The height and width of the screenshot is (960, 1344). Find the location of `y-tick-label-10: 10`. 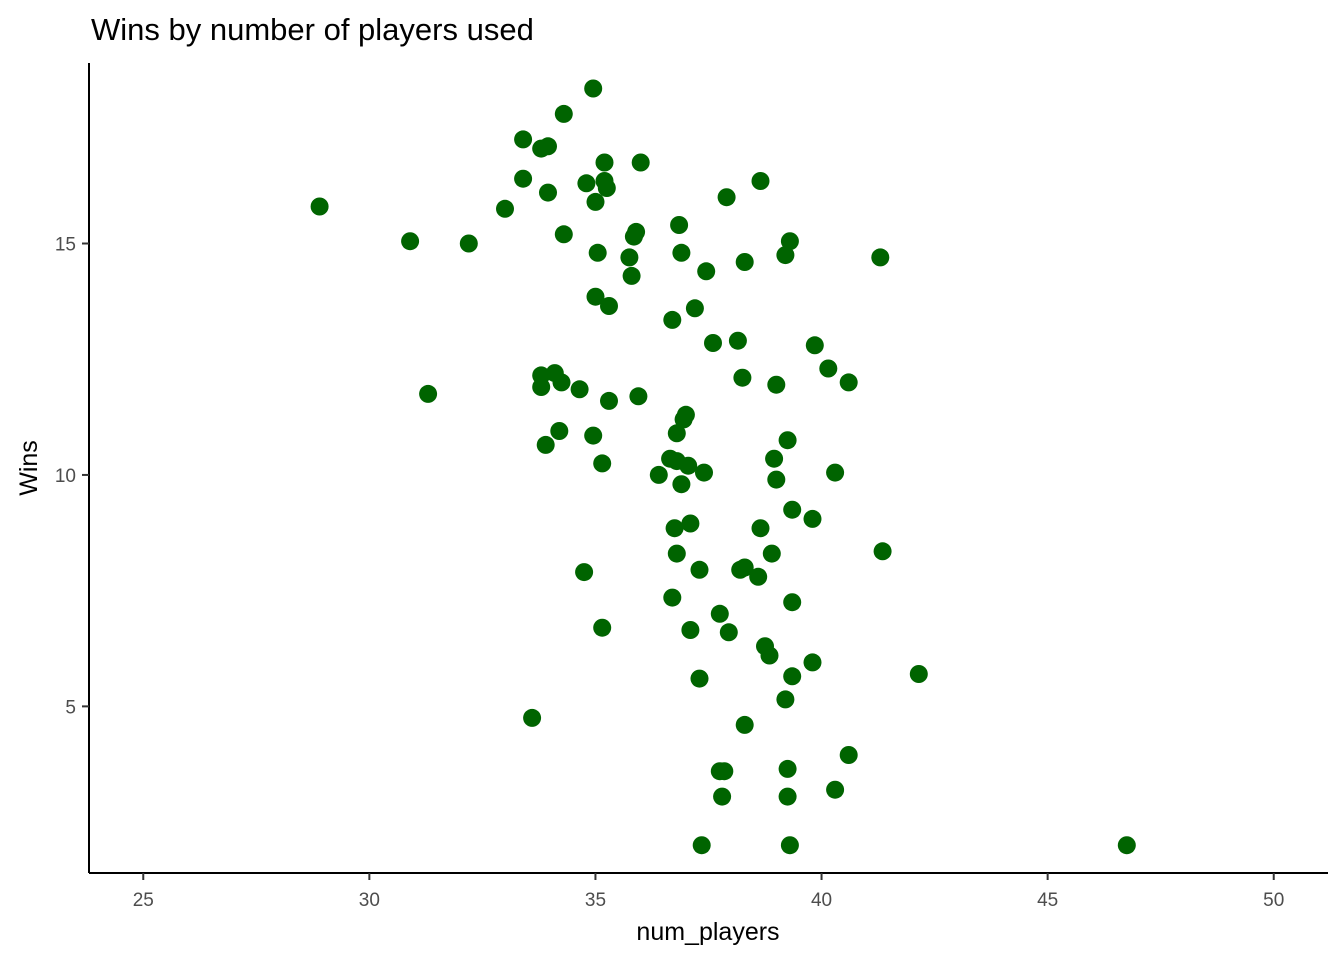

y-tick-label-10: 10 is located at coordinates (65, 476).